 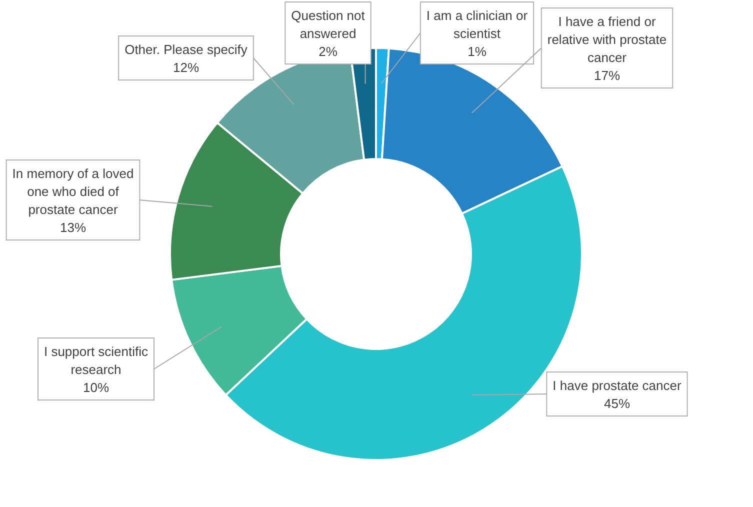 I want to click on data-label: 13%, so click(x=73, y=227).